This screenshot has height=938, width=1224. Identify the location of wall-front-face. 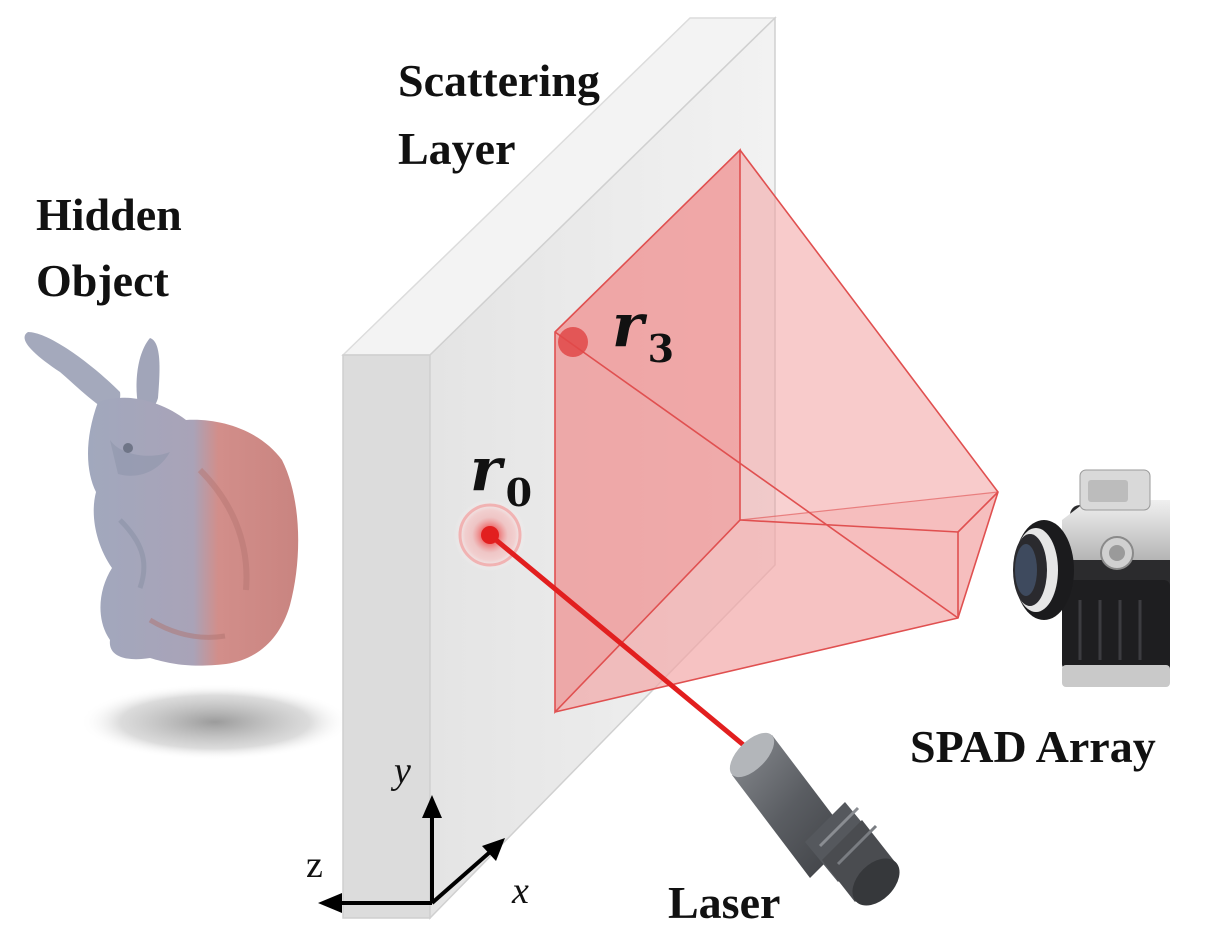
(386, 636).